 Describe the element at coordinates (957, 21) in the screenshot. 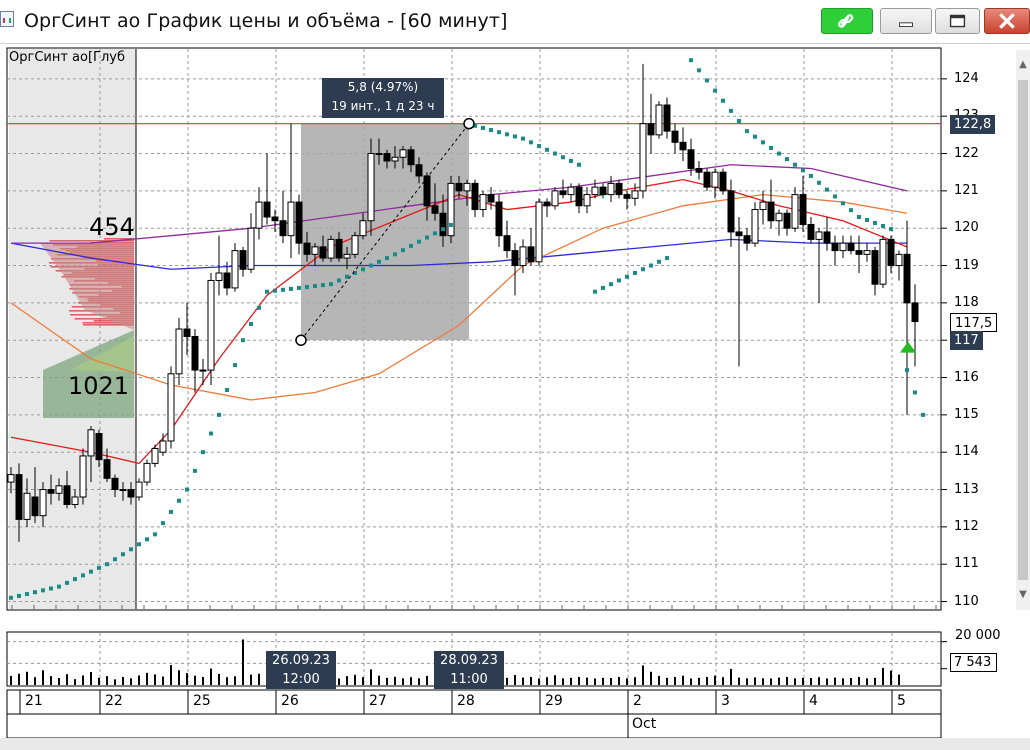

I see `maximize-button` at that location.